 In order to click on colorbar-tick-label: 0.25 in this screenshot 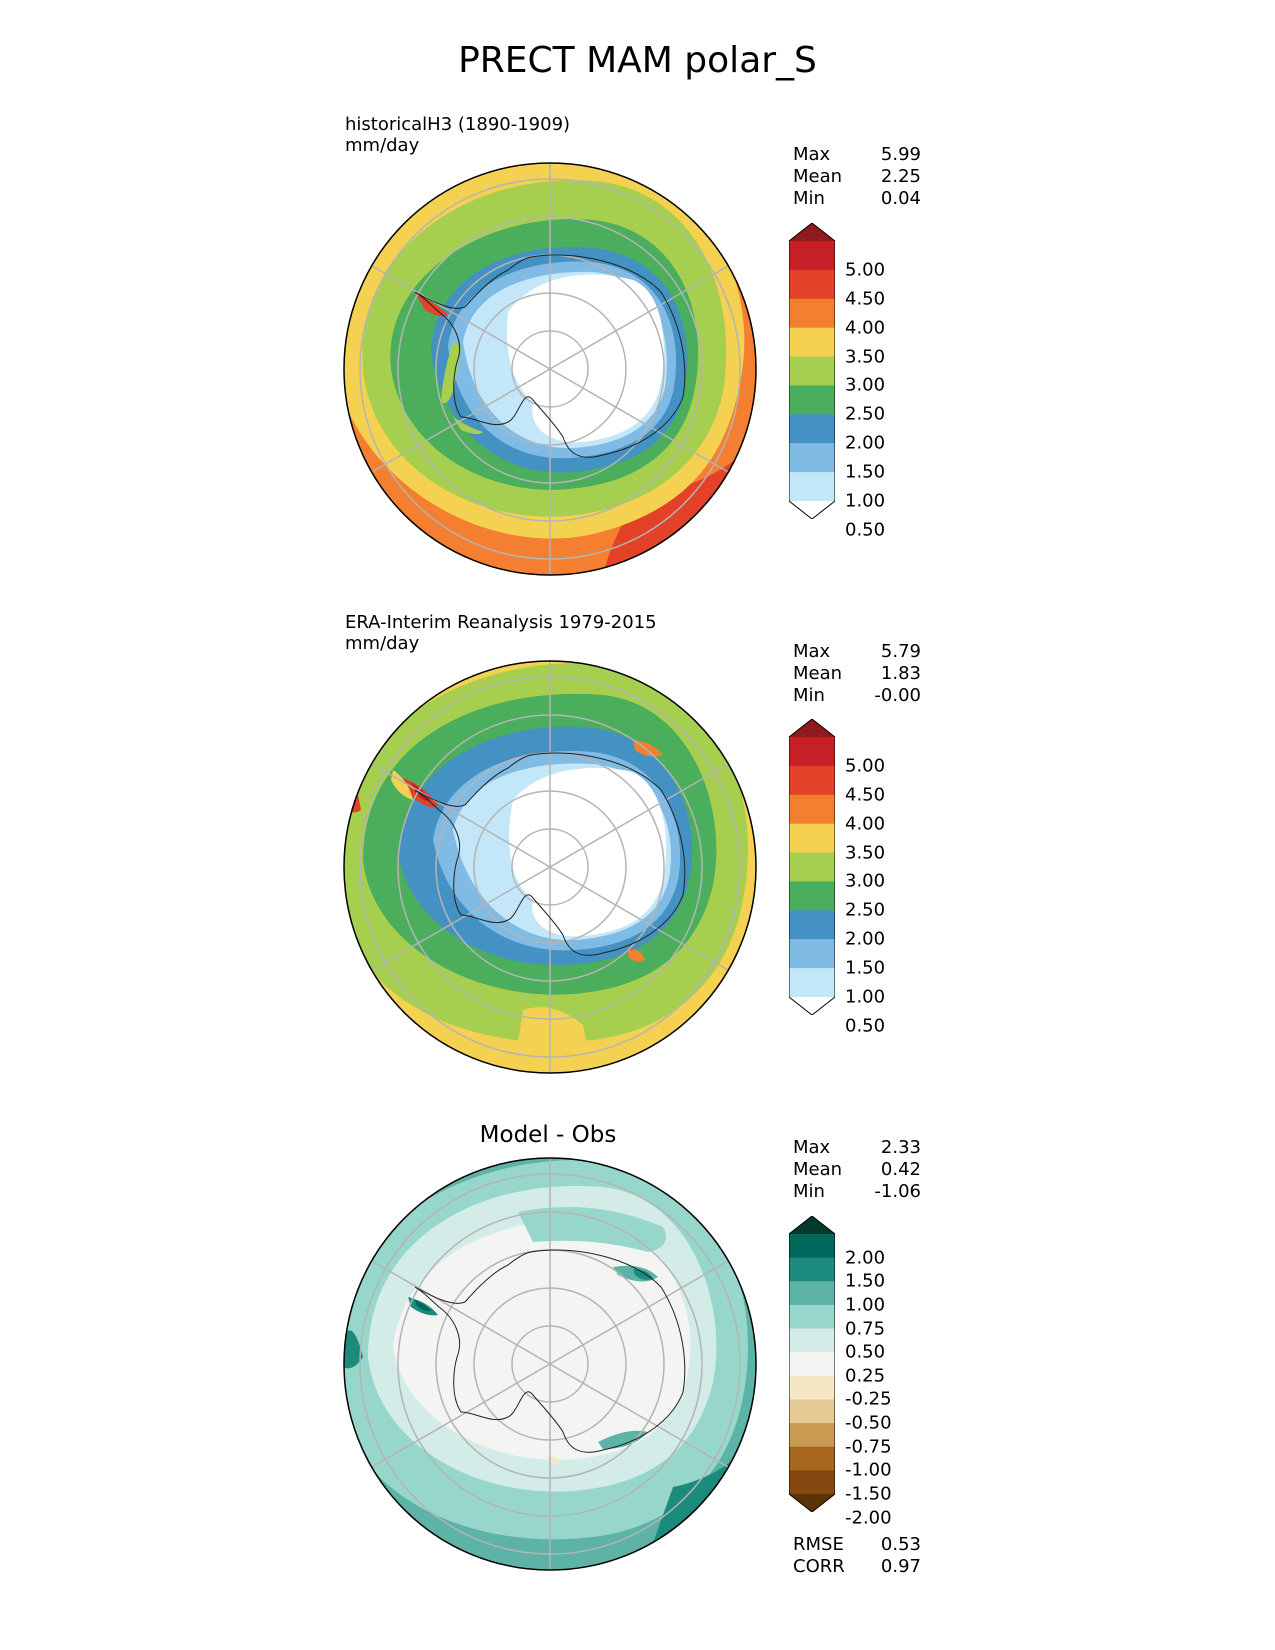, I will do `click(865, 1376)`.